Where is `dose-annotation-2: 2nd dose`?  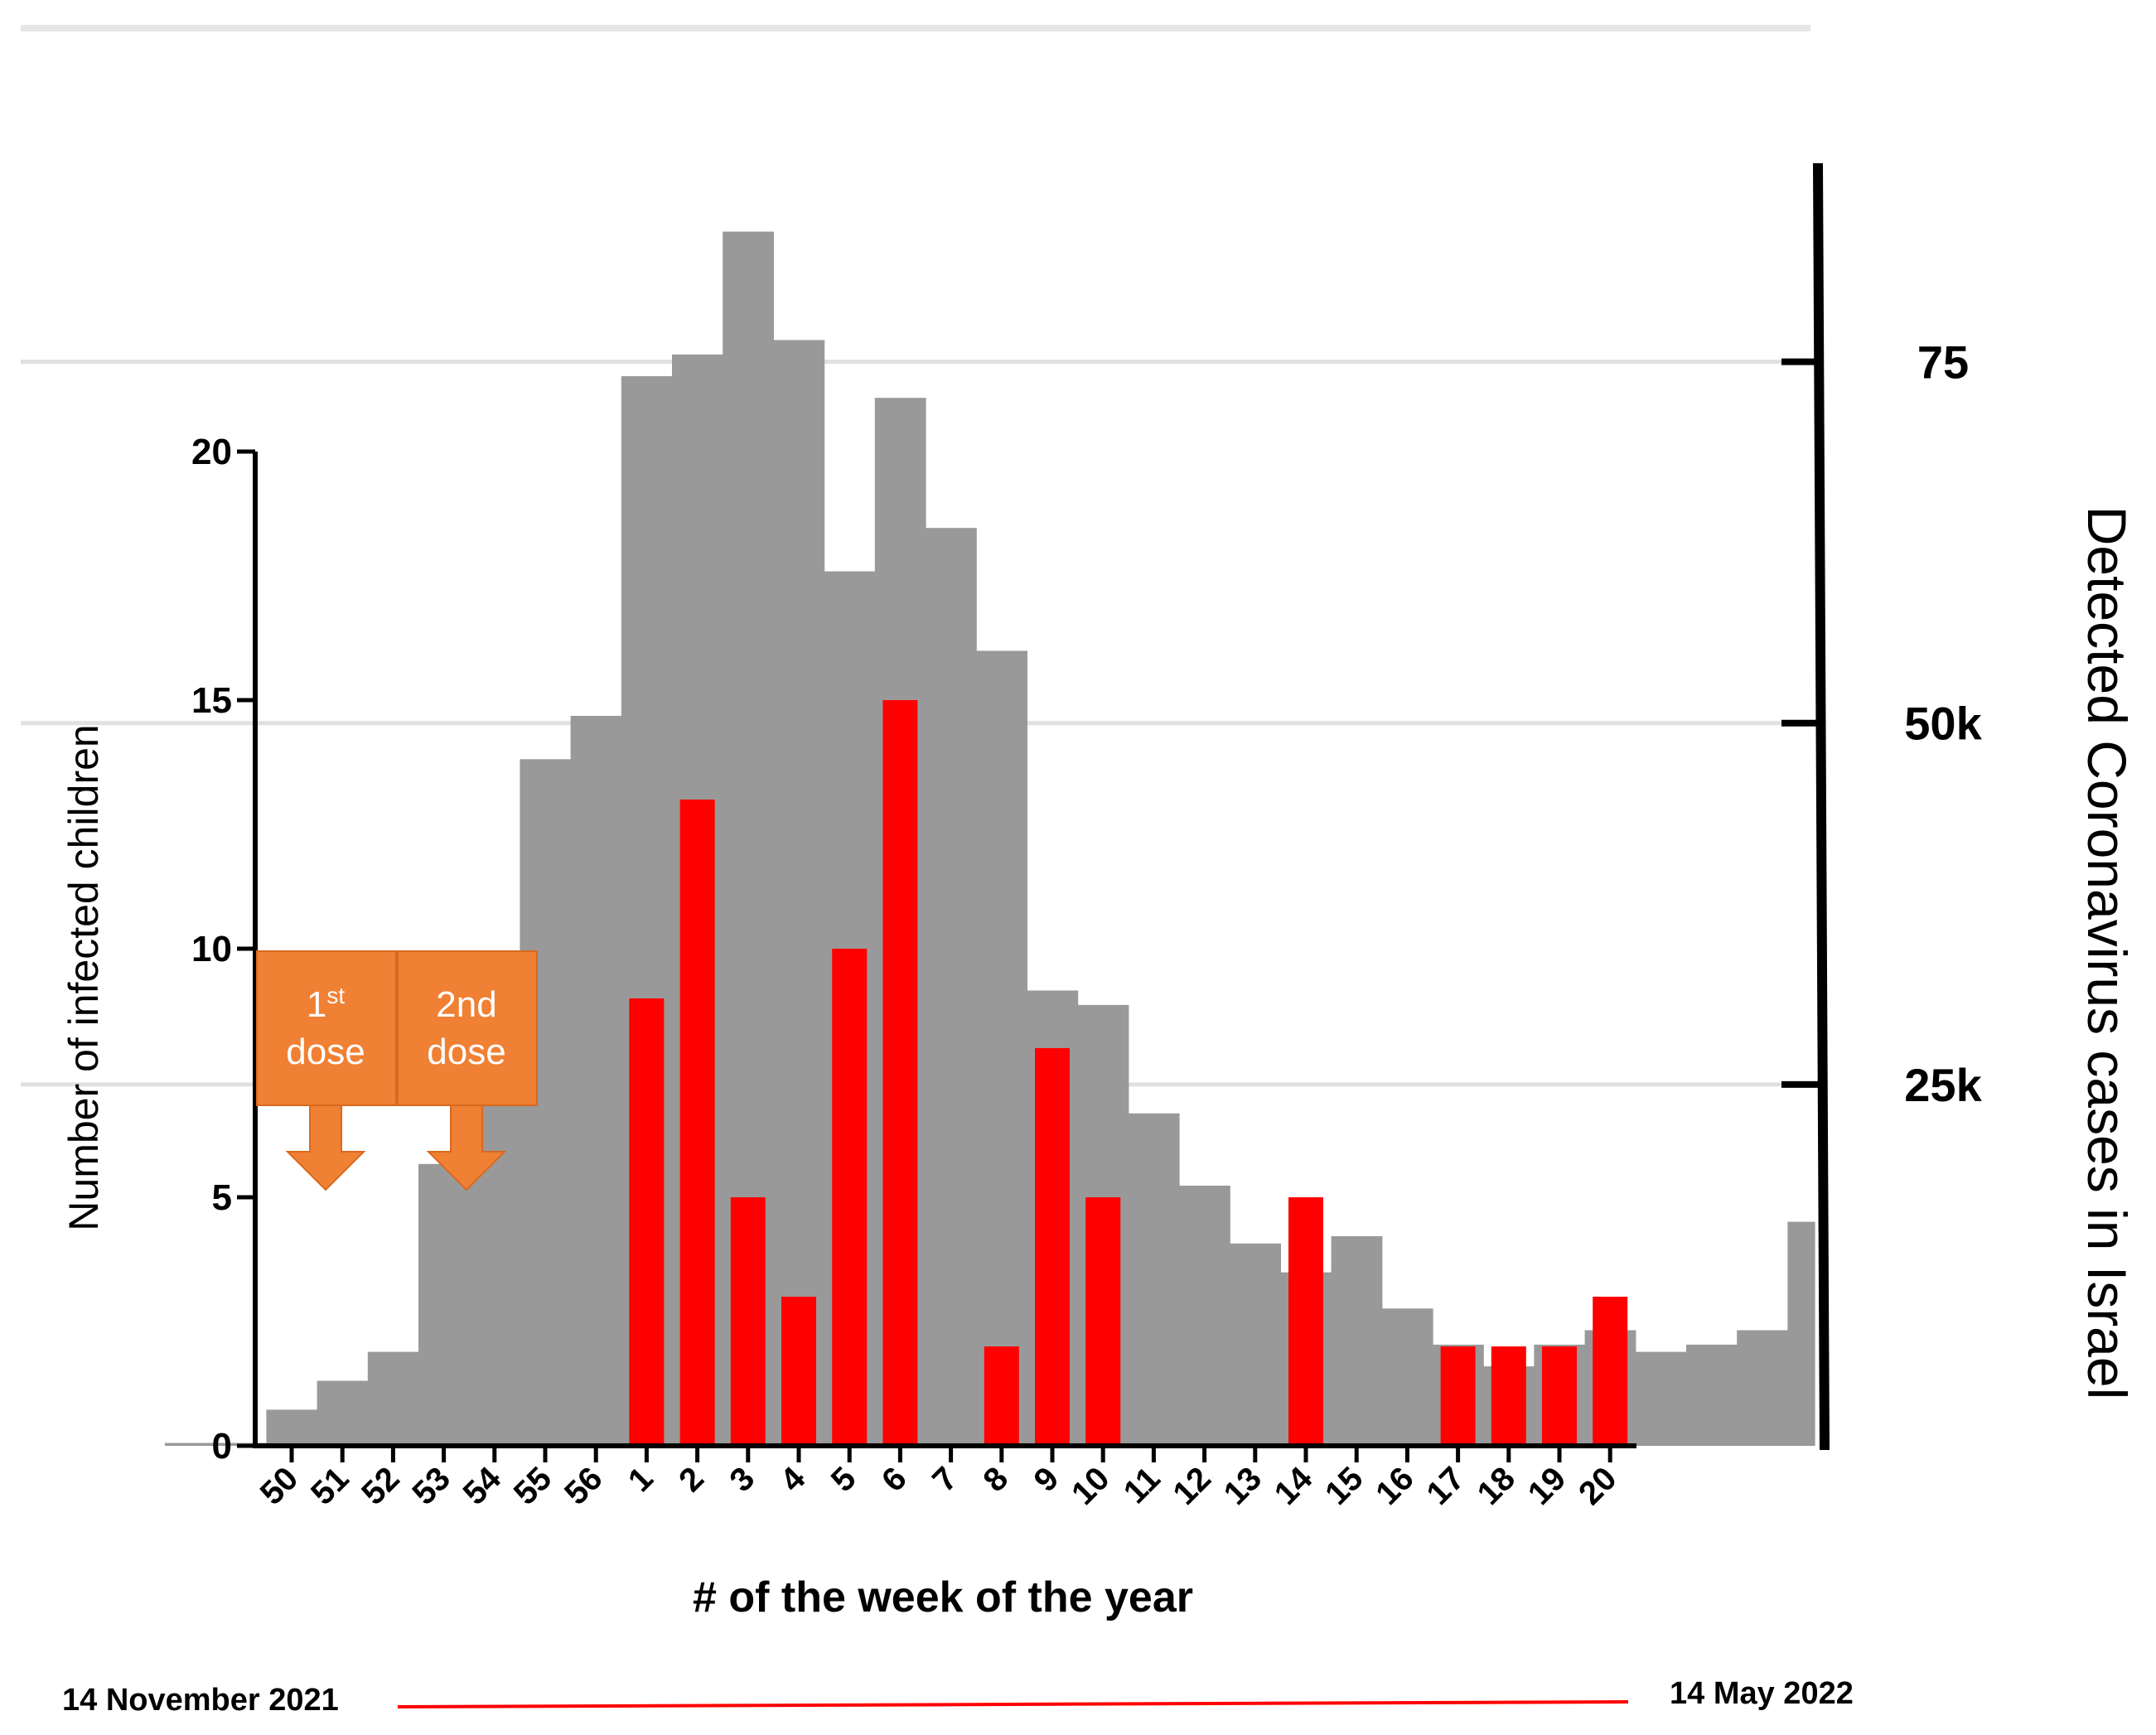
dose-annotation-2: 2nd dose is located at coordinates (467, 1070).